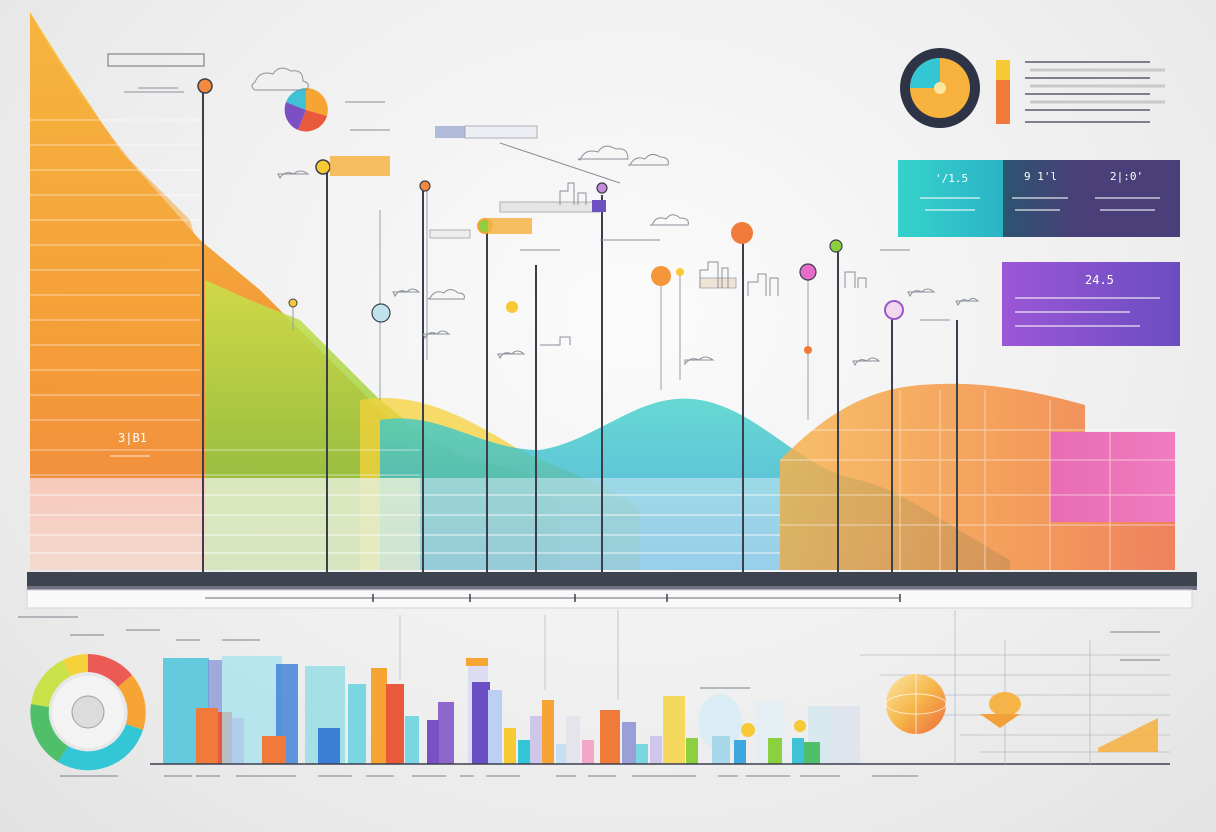 Image resolution: width=1216 pixels, height=832 pixels. What do you see at coordinates (1112, 477) in the screenshot?
I see `pink-block` at bounding box center [1112, 477].